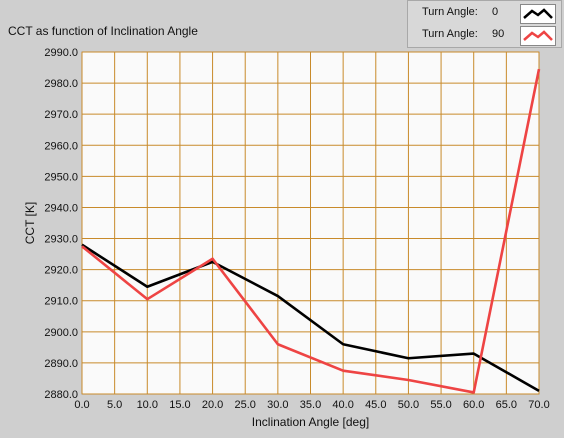  Describe the element at coordinates (375, 405) in the screenshot. I see `x-tick-label: 45.0` at that location.